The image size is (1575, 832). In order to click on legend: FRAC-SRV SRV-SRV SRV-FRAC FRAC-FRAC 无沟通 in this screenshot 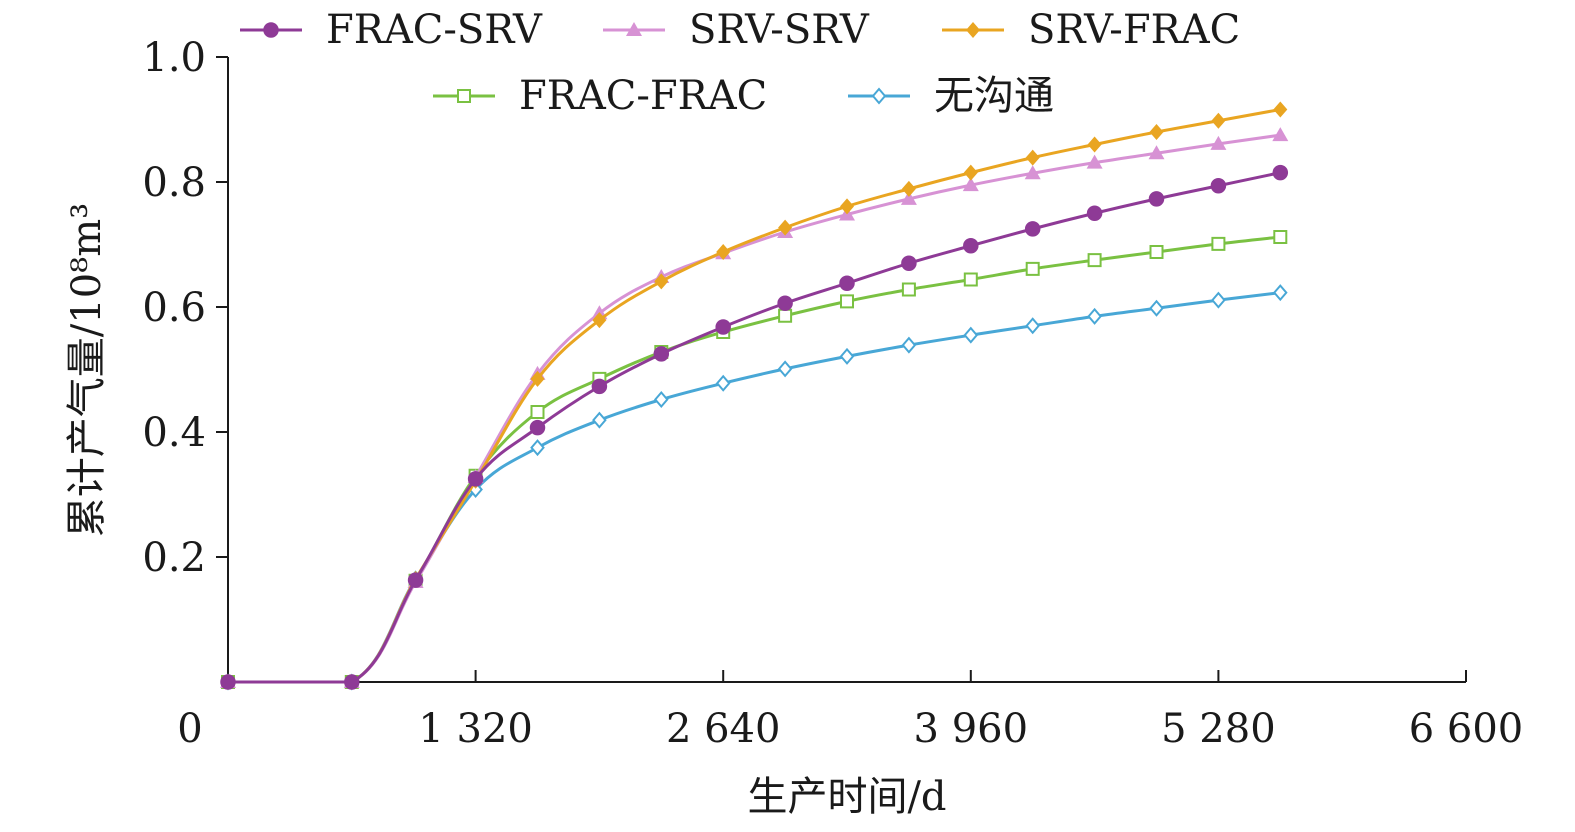, I will do `click(740, 63)`.